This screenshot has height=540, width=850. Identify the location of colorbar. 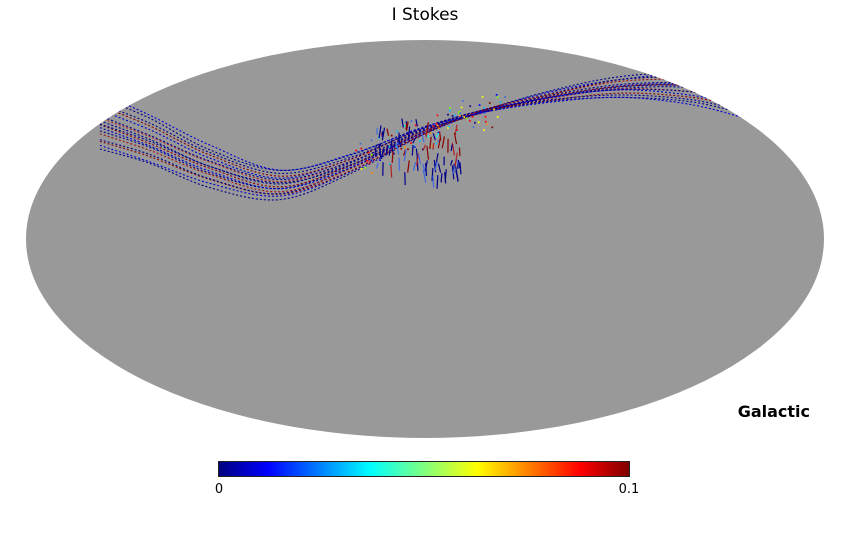
(424, 469).